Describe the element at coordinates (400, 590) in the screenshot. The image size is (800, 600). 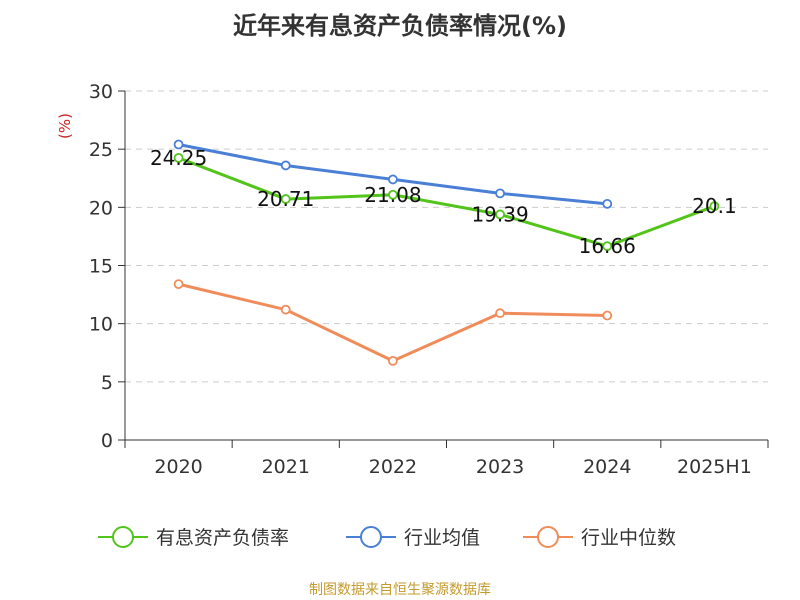
I see `source-note: 制图数据来自恒生聚源数据库` at that location.